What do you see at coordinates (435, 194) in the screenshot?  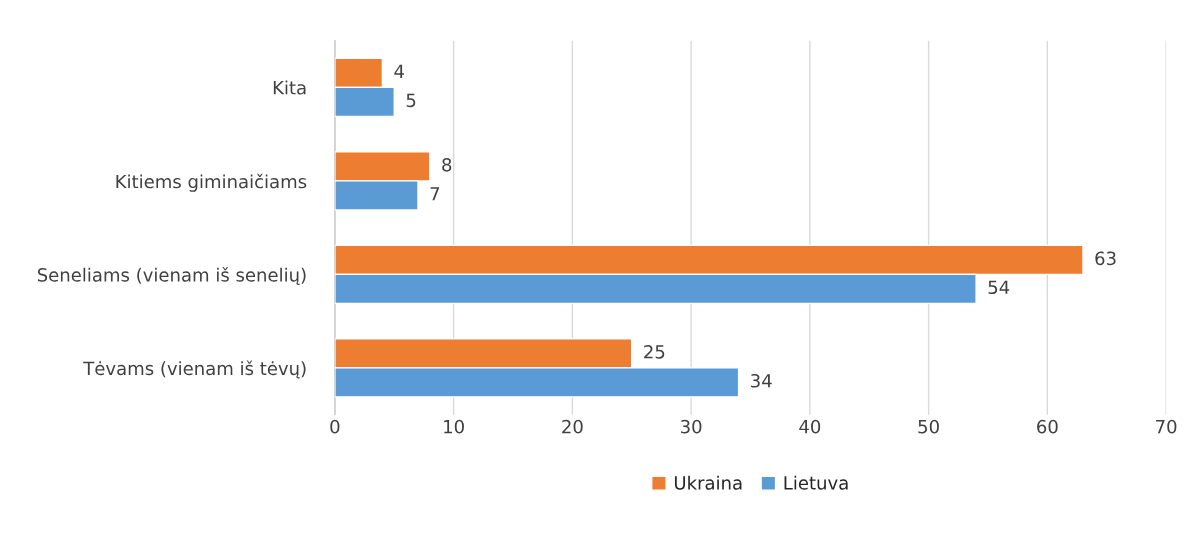 I see `data-label: 7` at bounding box center [435, 194].